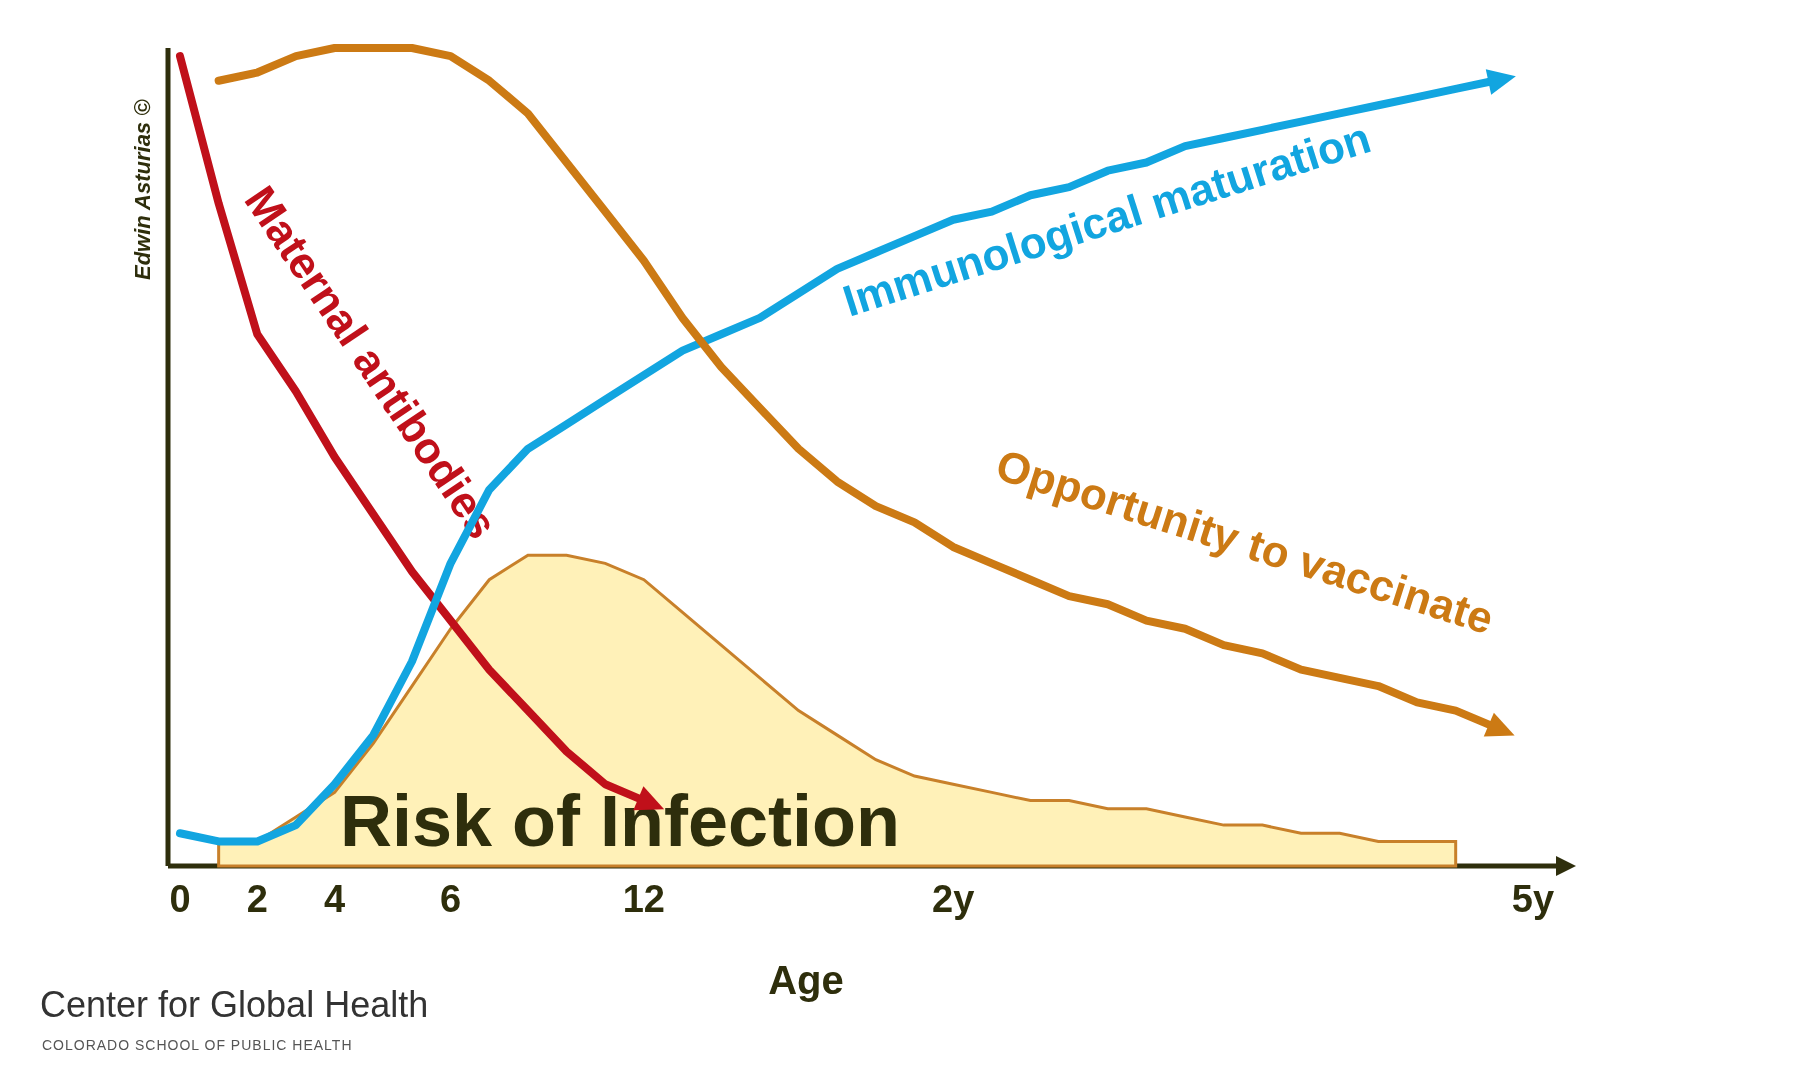 This screenshot has height=1085, width=1794. Describe the element at coordinates (806, 980) in the screenshot. I see `x-axis-title: Age` at that location.